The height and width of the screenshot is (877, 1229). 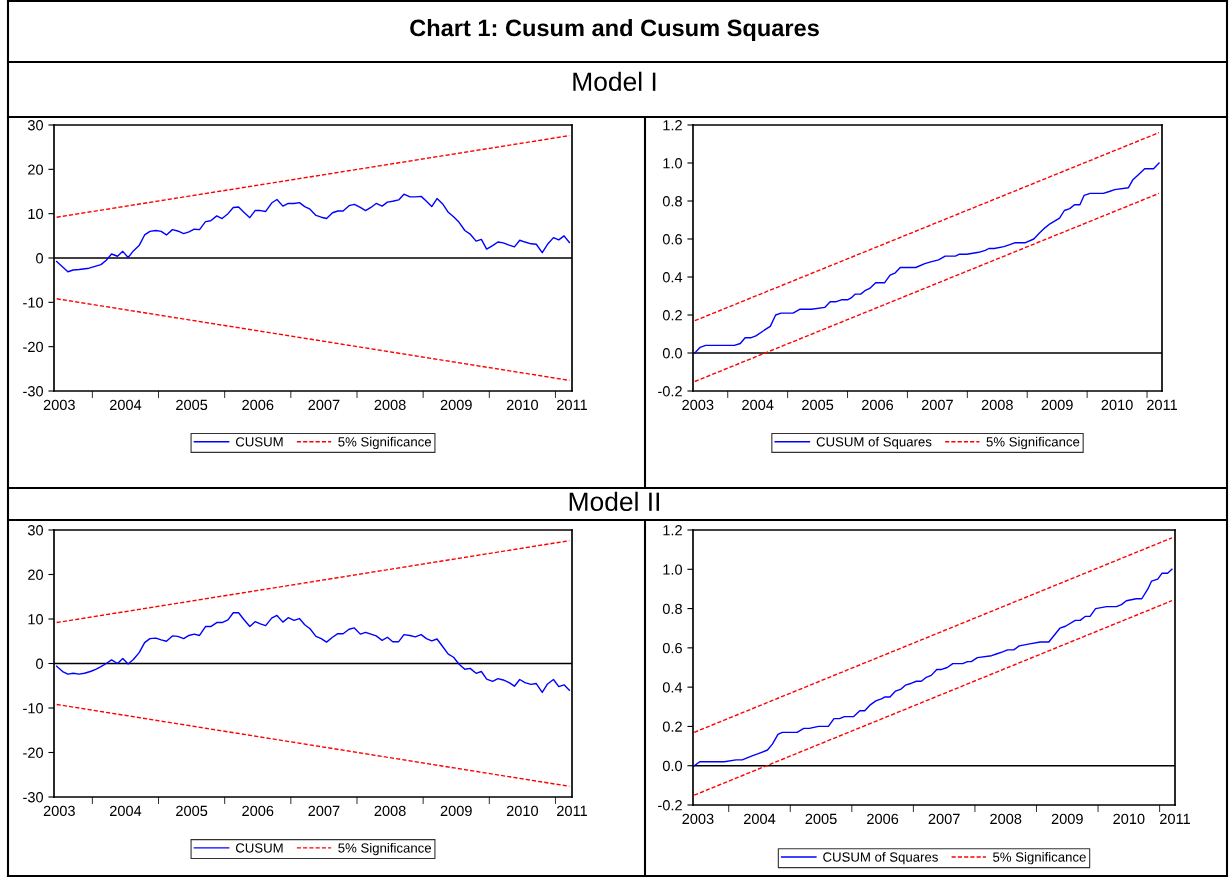 What do you see at coordinates (614, 501) in the screenshot?
I see `chart-subtitle: Model II` at bounding box center [614, 501].